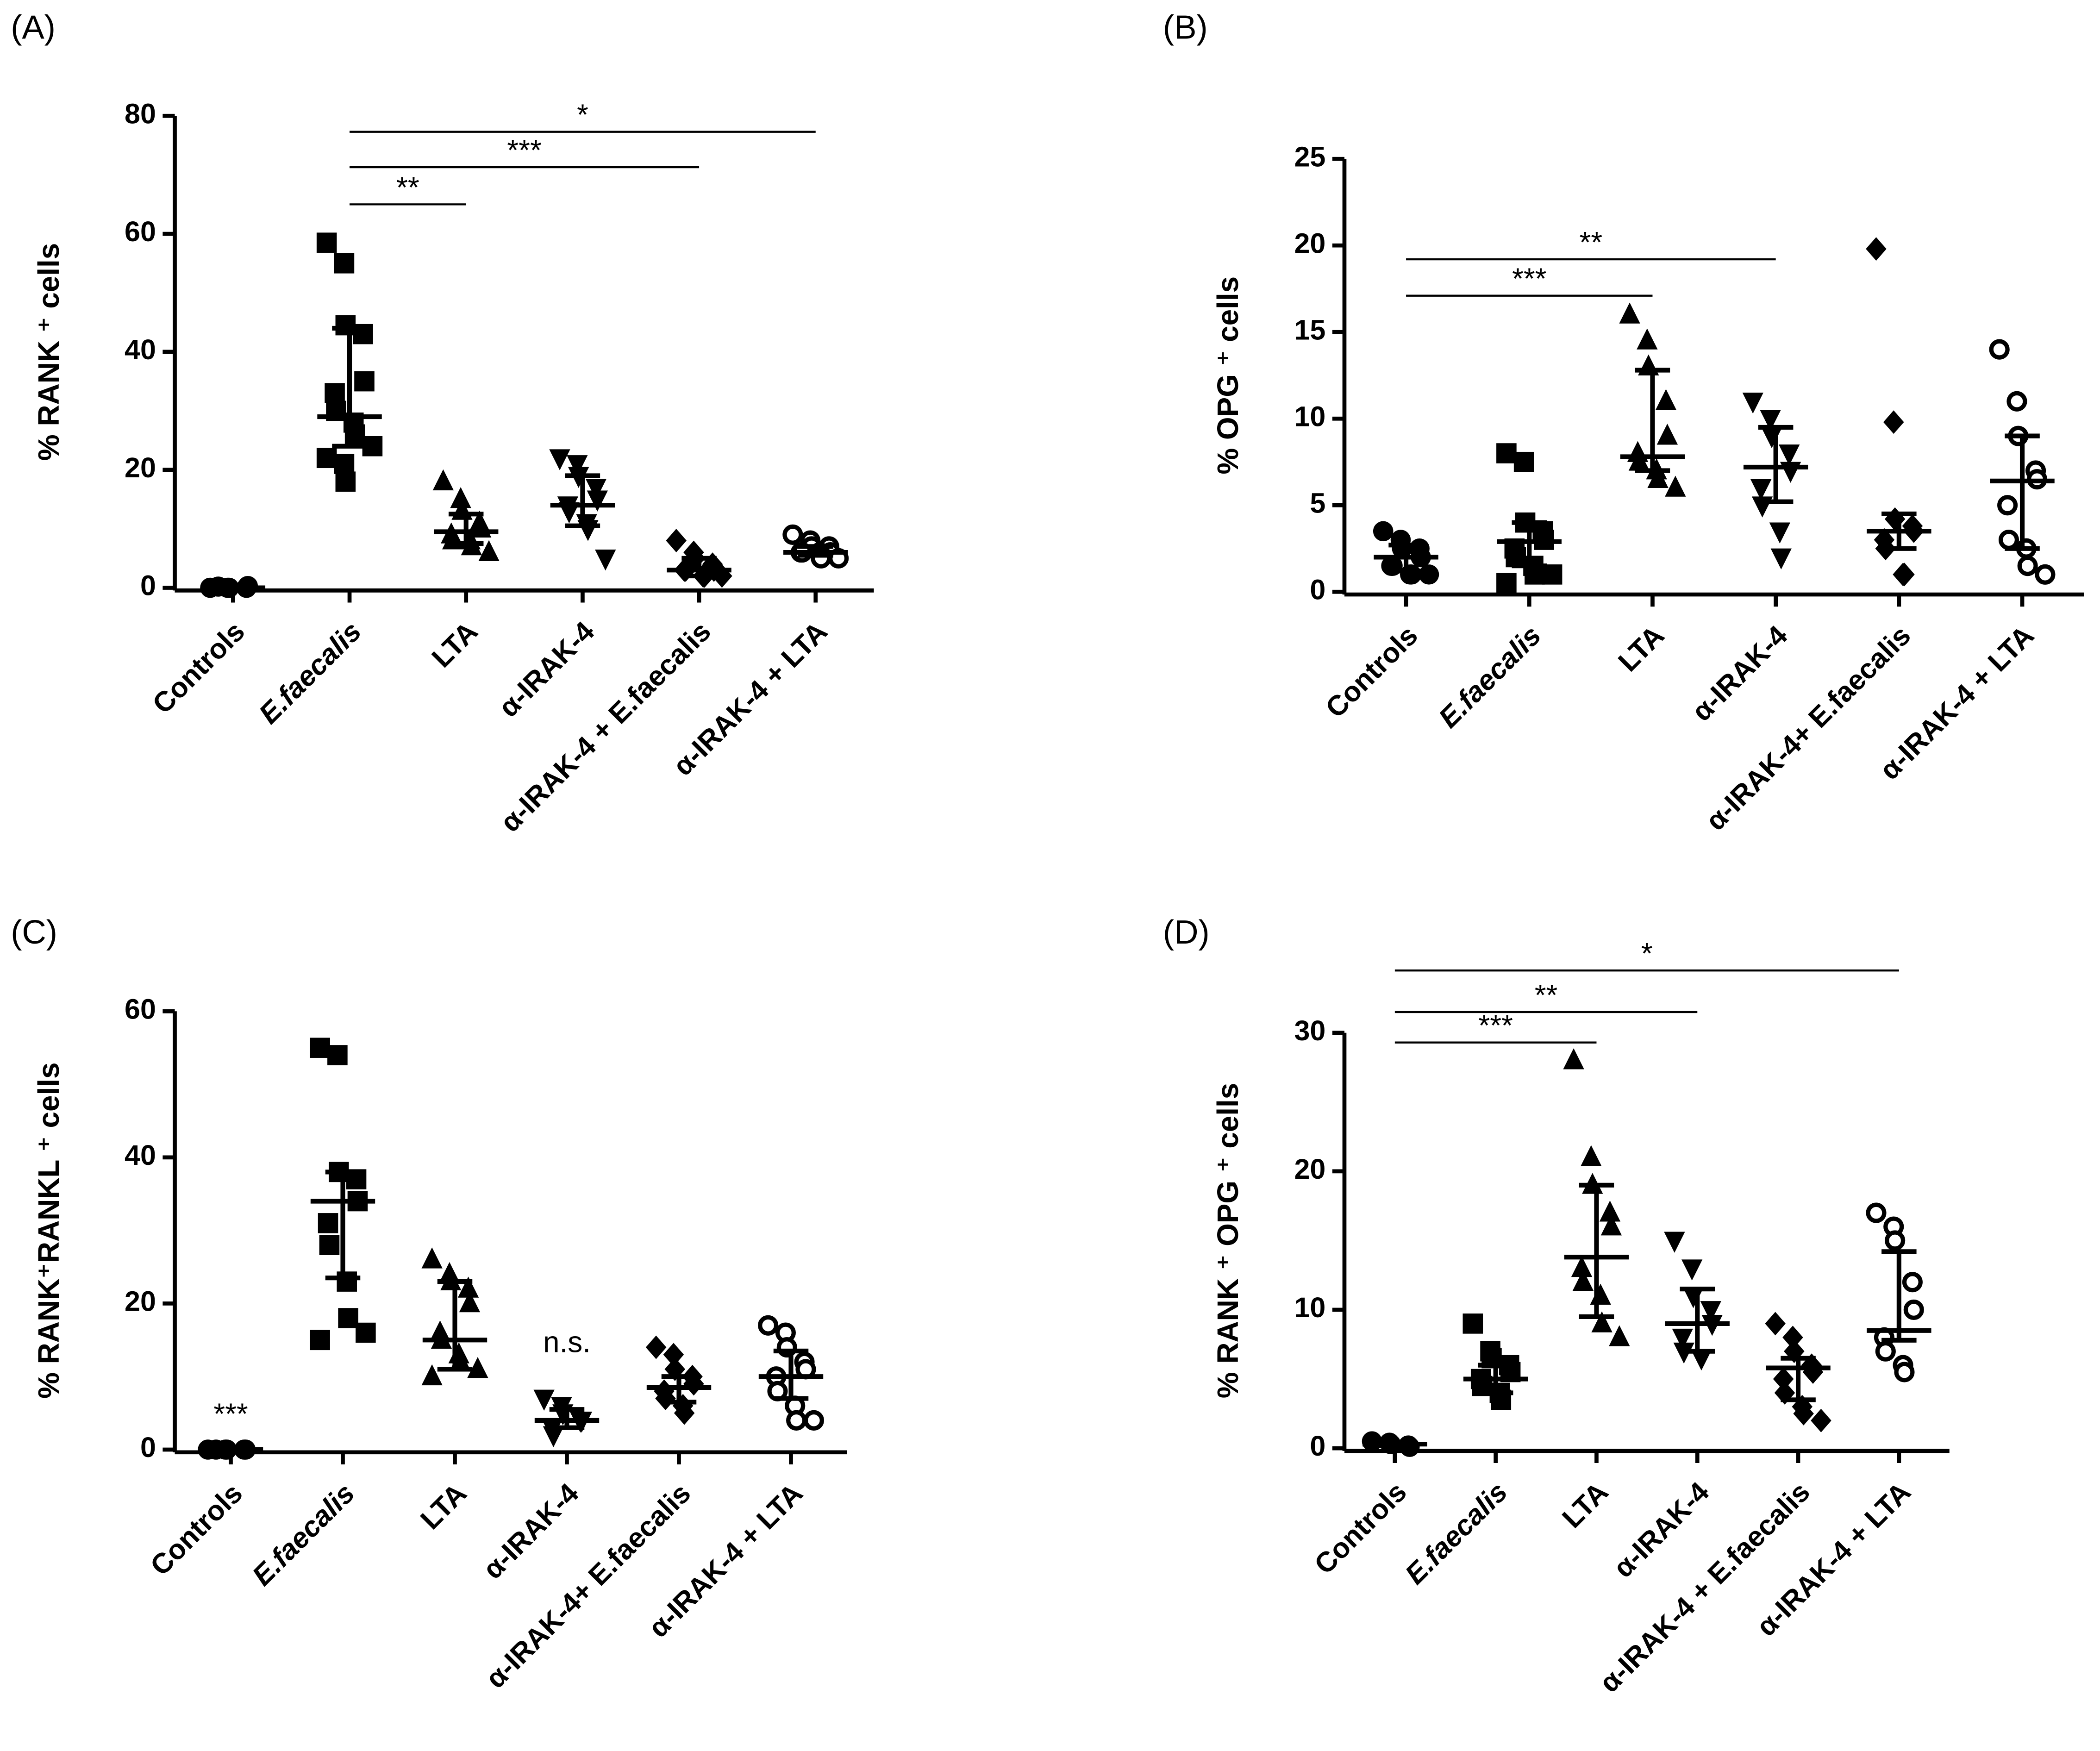 The height and width of the screenshot is (1751, 2100). Describe the element at coordinates (1317, 503) in the screenshot. I see `y-tick-label: 5` at that location.